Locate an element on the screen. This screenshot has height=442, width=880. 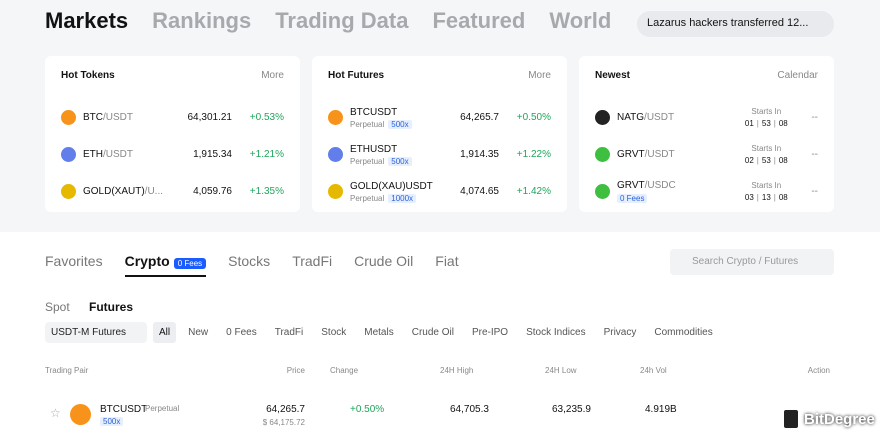
market-tab: Favorites is located at coordinates (74, 261).